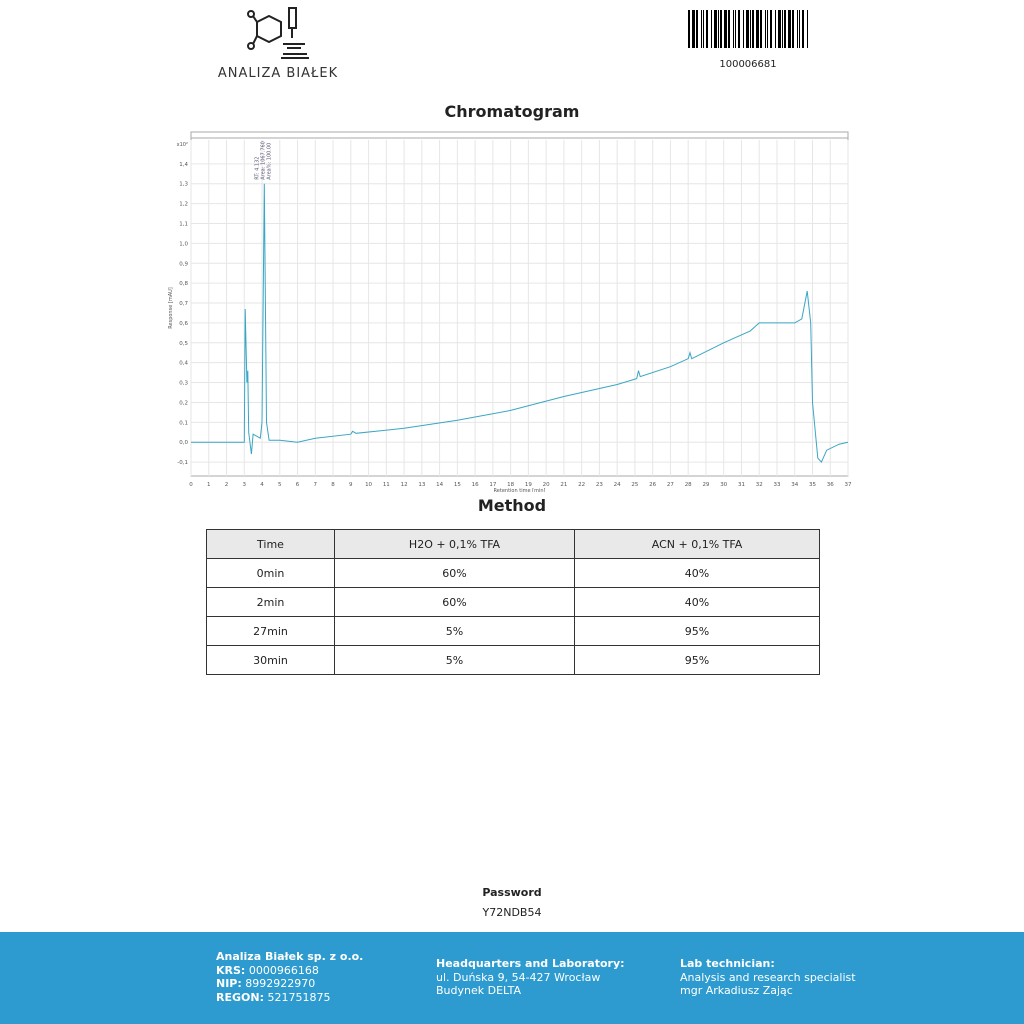 This screenshot has width=1024, height=1024. What do you see at coordinates (227, 485) in the screenshot?
I see `x-tick-label: 2` at bounding box center [227, 485].